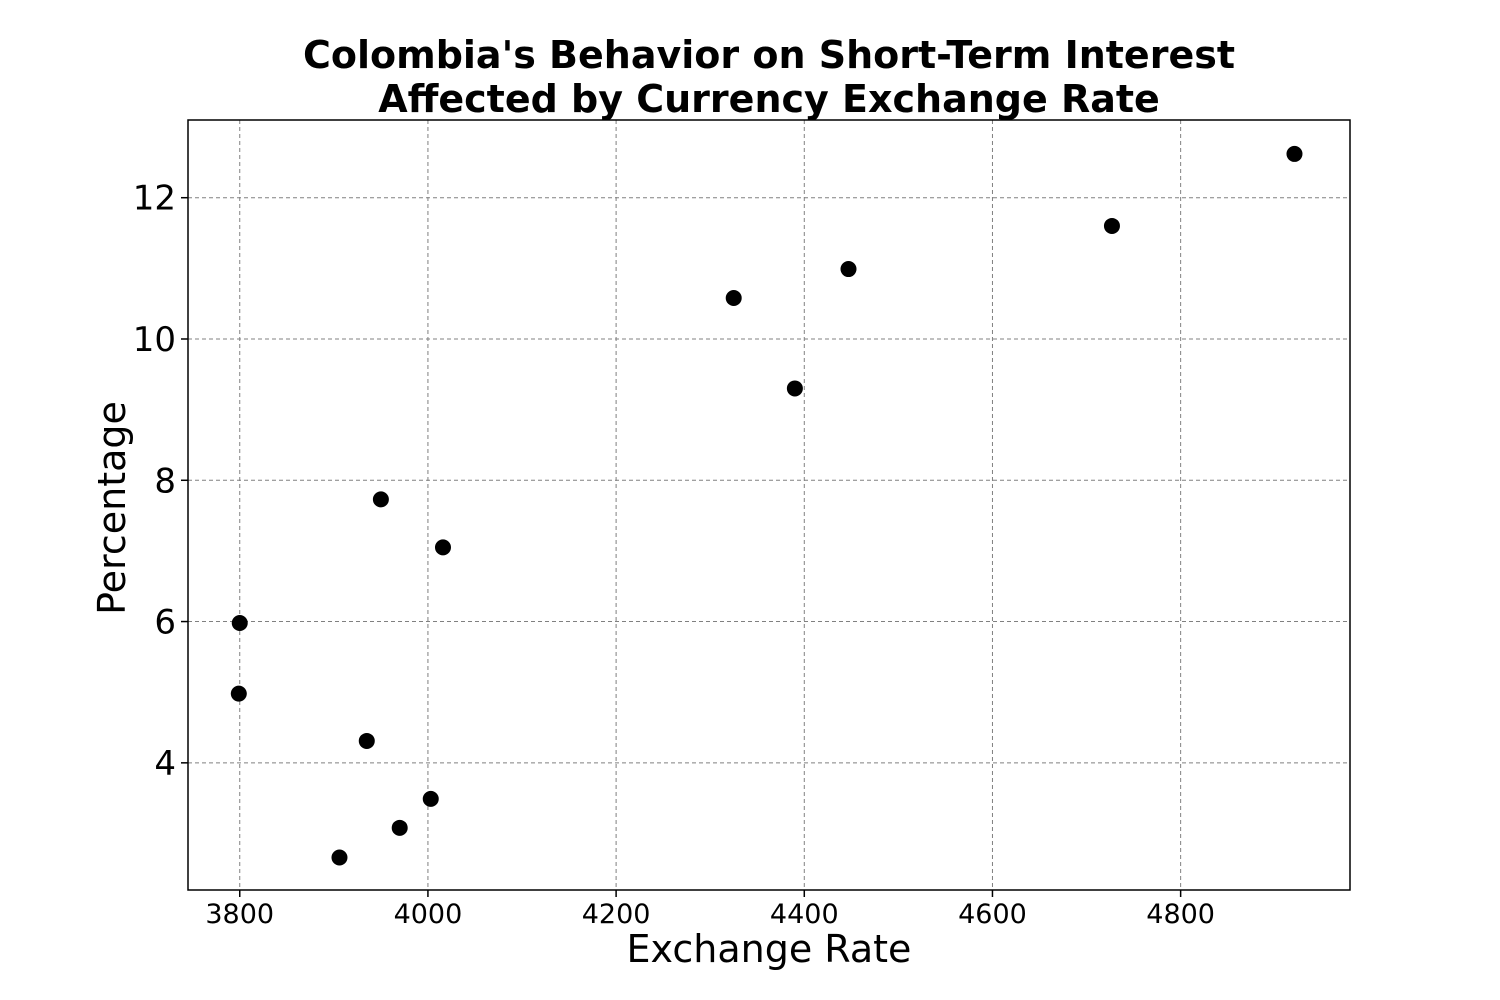  Describe the element at coordinates (992, 914) in the screenshot. I see `x-tick-label: 4600` at that location.